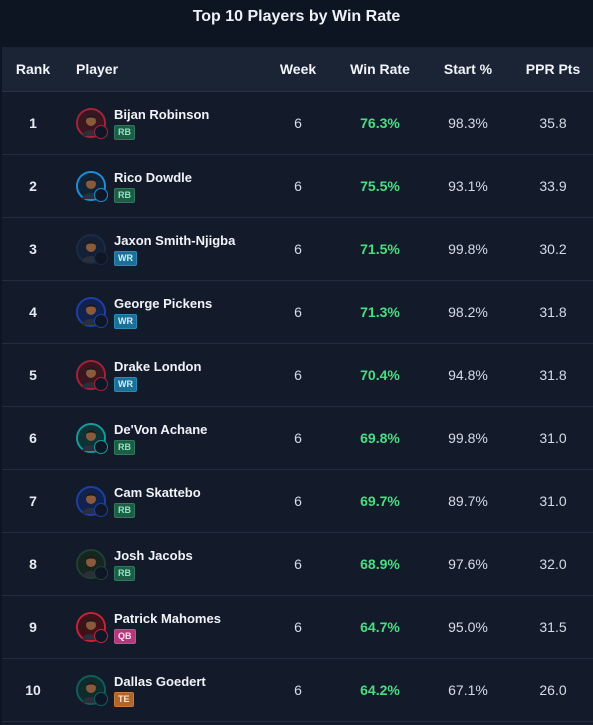 This screenshot has height=725, width=593. I want to click on player-name: Rico Dowdle, so click(153, 177).